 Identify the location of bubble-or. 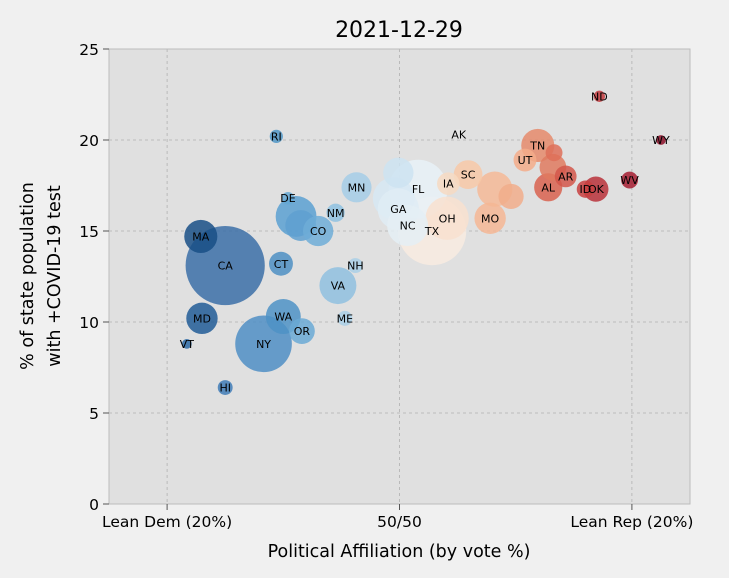
(301, 331).